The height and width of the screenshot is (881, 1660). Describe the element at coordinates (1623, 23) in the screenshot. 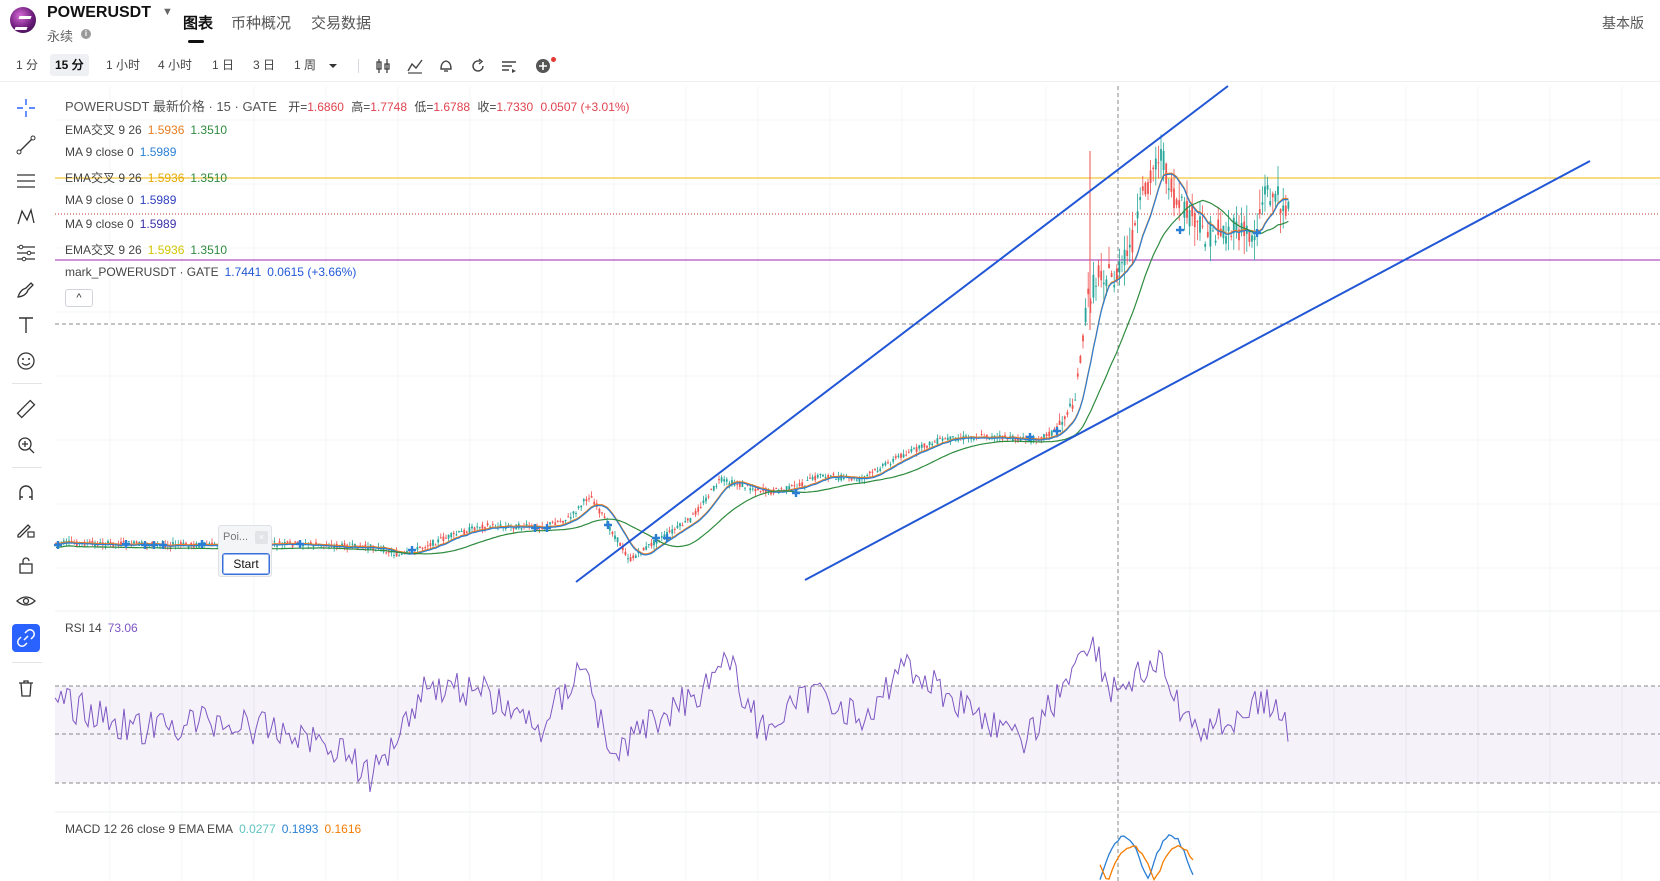

I see `basic-version-button: 基本版` at that location.